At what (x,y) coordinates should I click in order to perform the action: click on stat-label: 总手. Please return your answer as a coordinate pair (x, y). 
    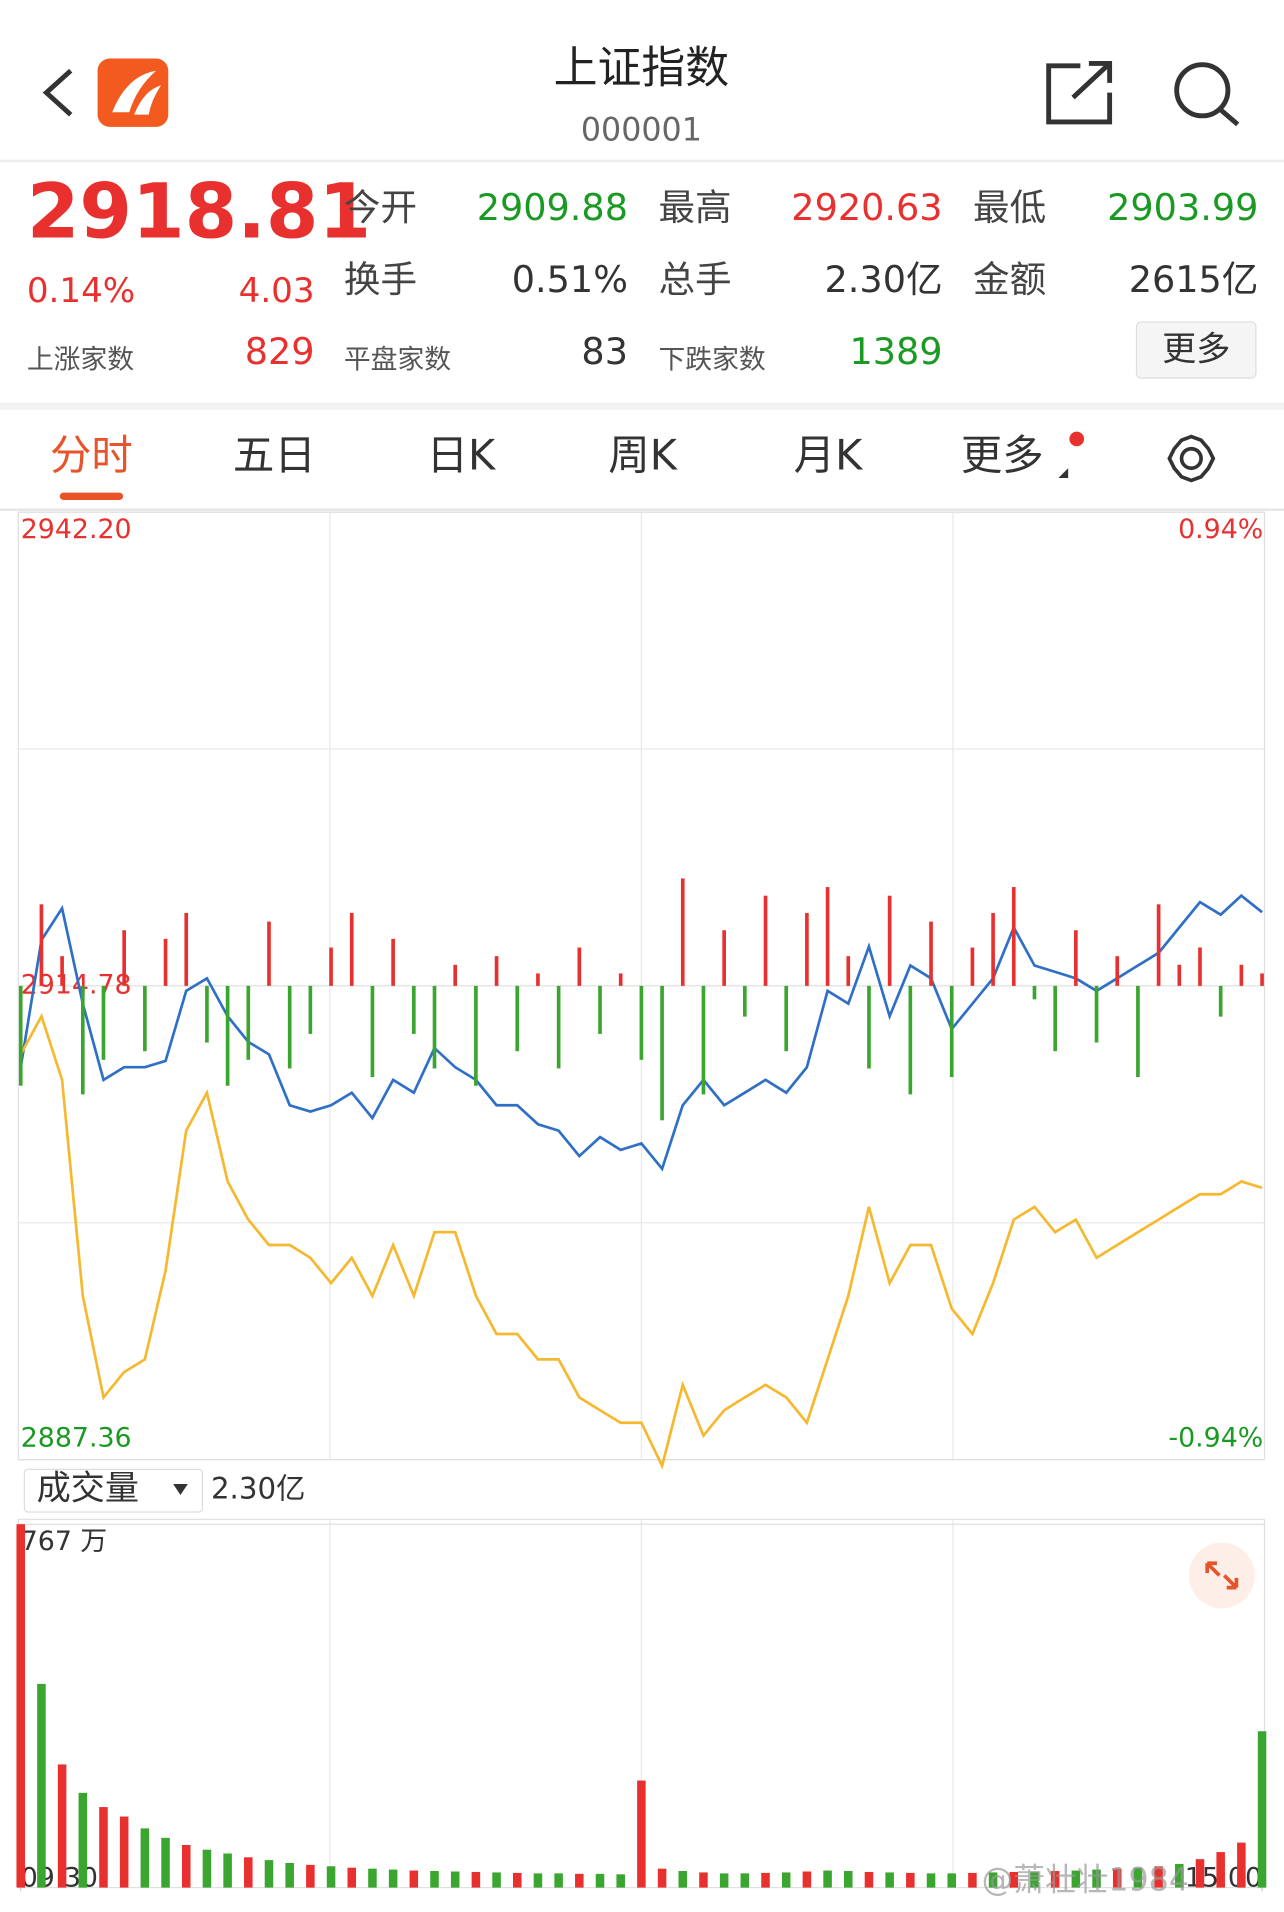
    Looking at the image, I should click on (694, 279).